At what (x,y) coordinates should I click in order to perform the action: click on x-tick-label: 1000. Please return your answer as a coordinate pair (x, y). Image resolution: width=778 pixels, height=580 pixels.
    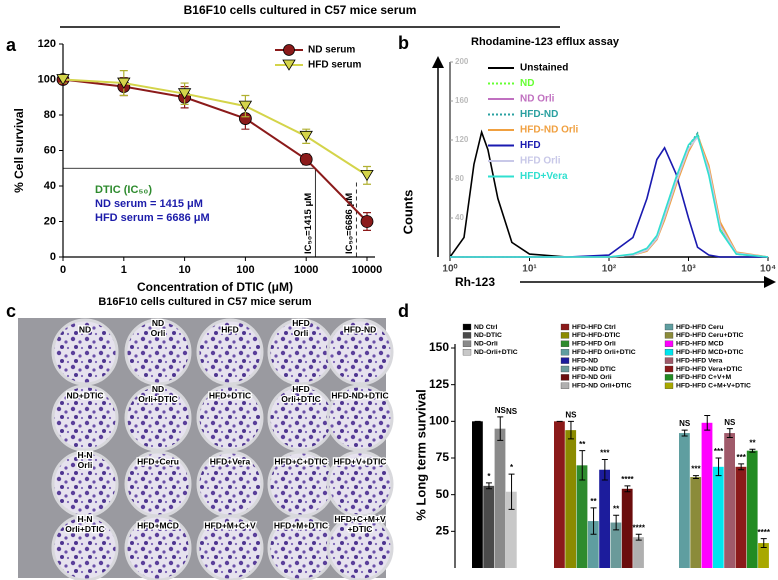
    Looking at the image, I should click on (306, 270).